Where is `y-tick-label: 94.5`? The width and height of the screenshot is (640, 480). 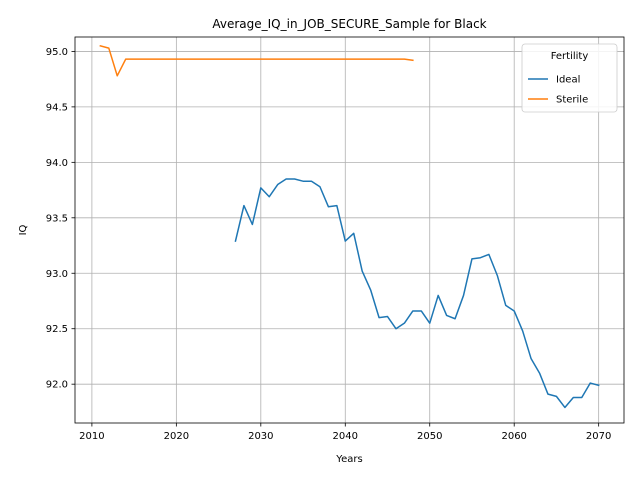 y-tick-label: 94.5 is located at coordinates (57, 107).